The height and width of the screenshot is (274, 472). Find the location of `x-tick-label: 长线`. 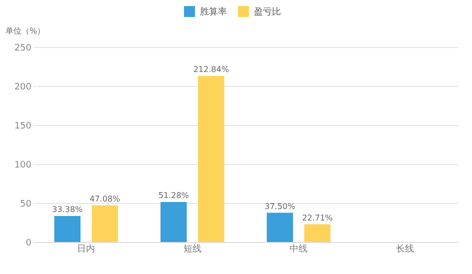

x-tick-label: 长线 is located at coordinates (405, 249).